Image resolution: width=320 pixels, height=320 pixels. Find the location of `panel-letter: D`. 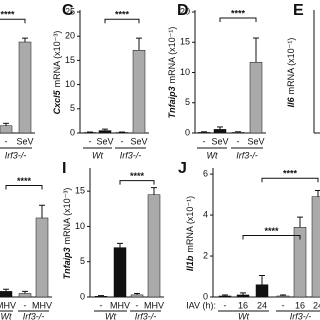

panel-letter: D is located at coordinates (183, 10).